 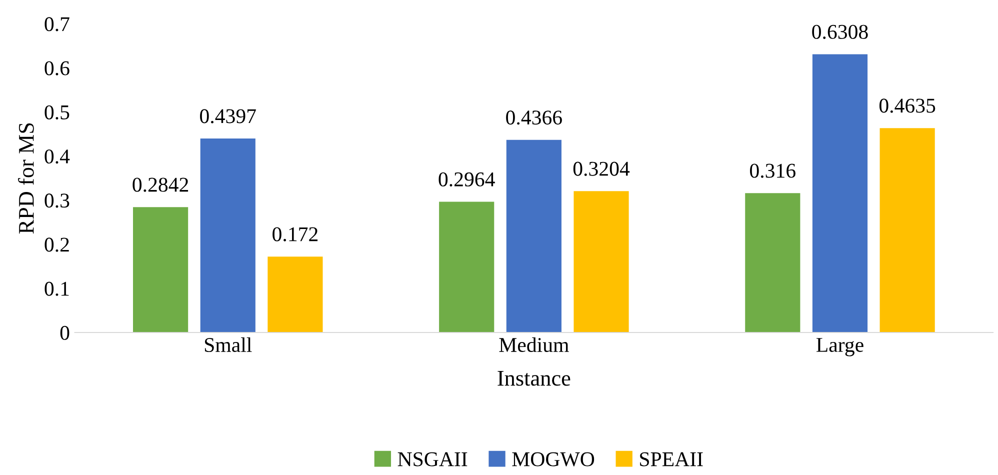 I want to click on legend-label: NSGAII, so click(x=433, y=459).